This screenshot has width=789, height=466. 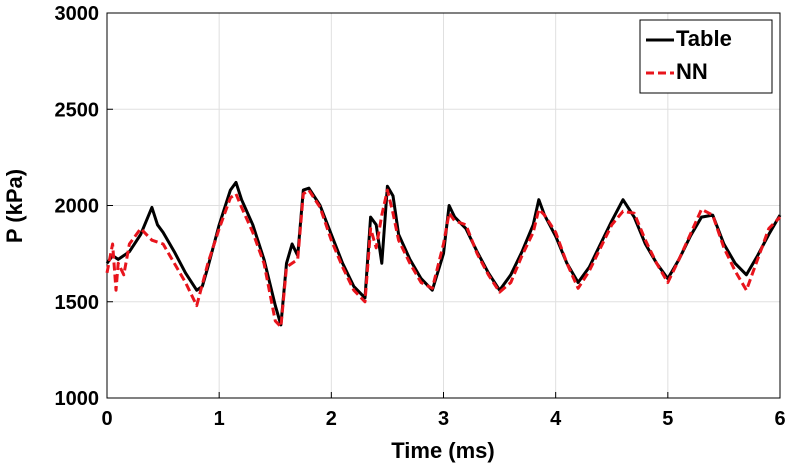 What do you see at coordinates (692, 71) in the screenshot?
I see `legend-label: NN` at bounding box center [692, 71].